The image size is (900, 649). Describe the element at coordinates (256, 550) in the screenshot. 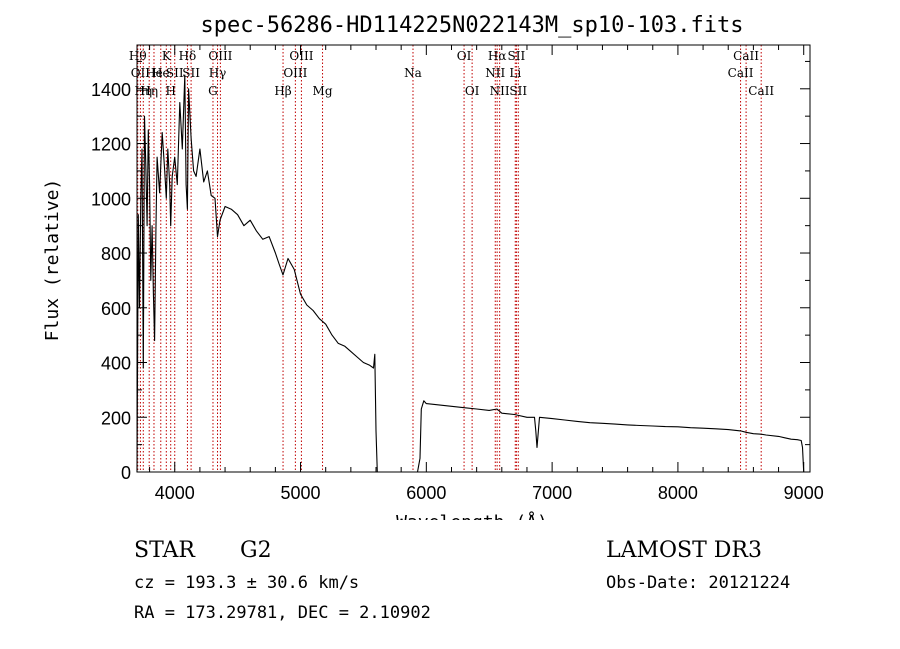

I see `object-subclass: G2` at that location.